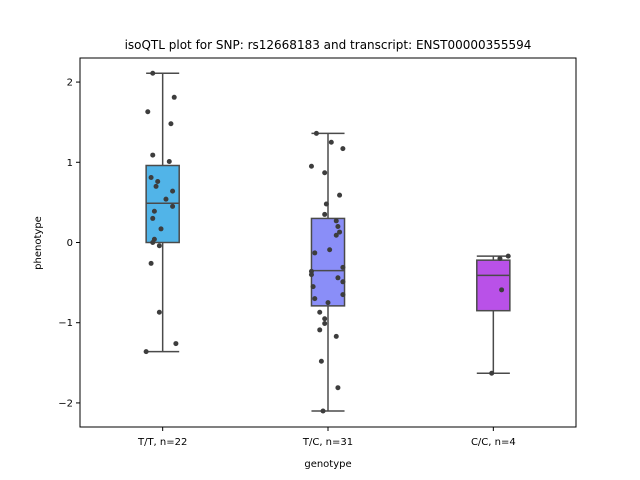 This screenshot has height=480, width=640. I want to click on x-tick-label: T/C, n=31, so click(327, 442).